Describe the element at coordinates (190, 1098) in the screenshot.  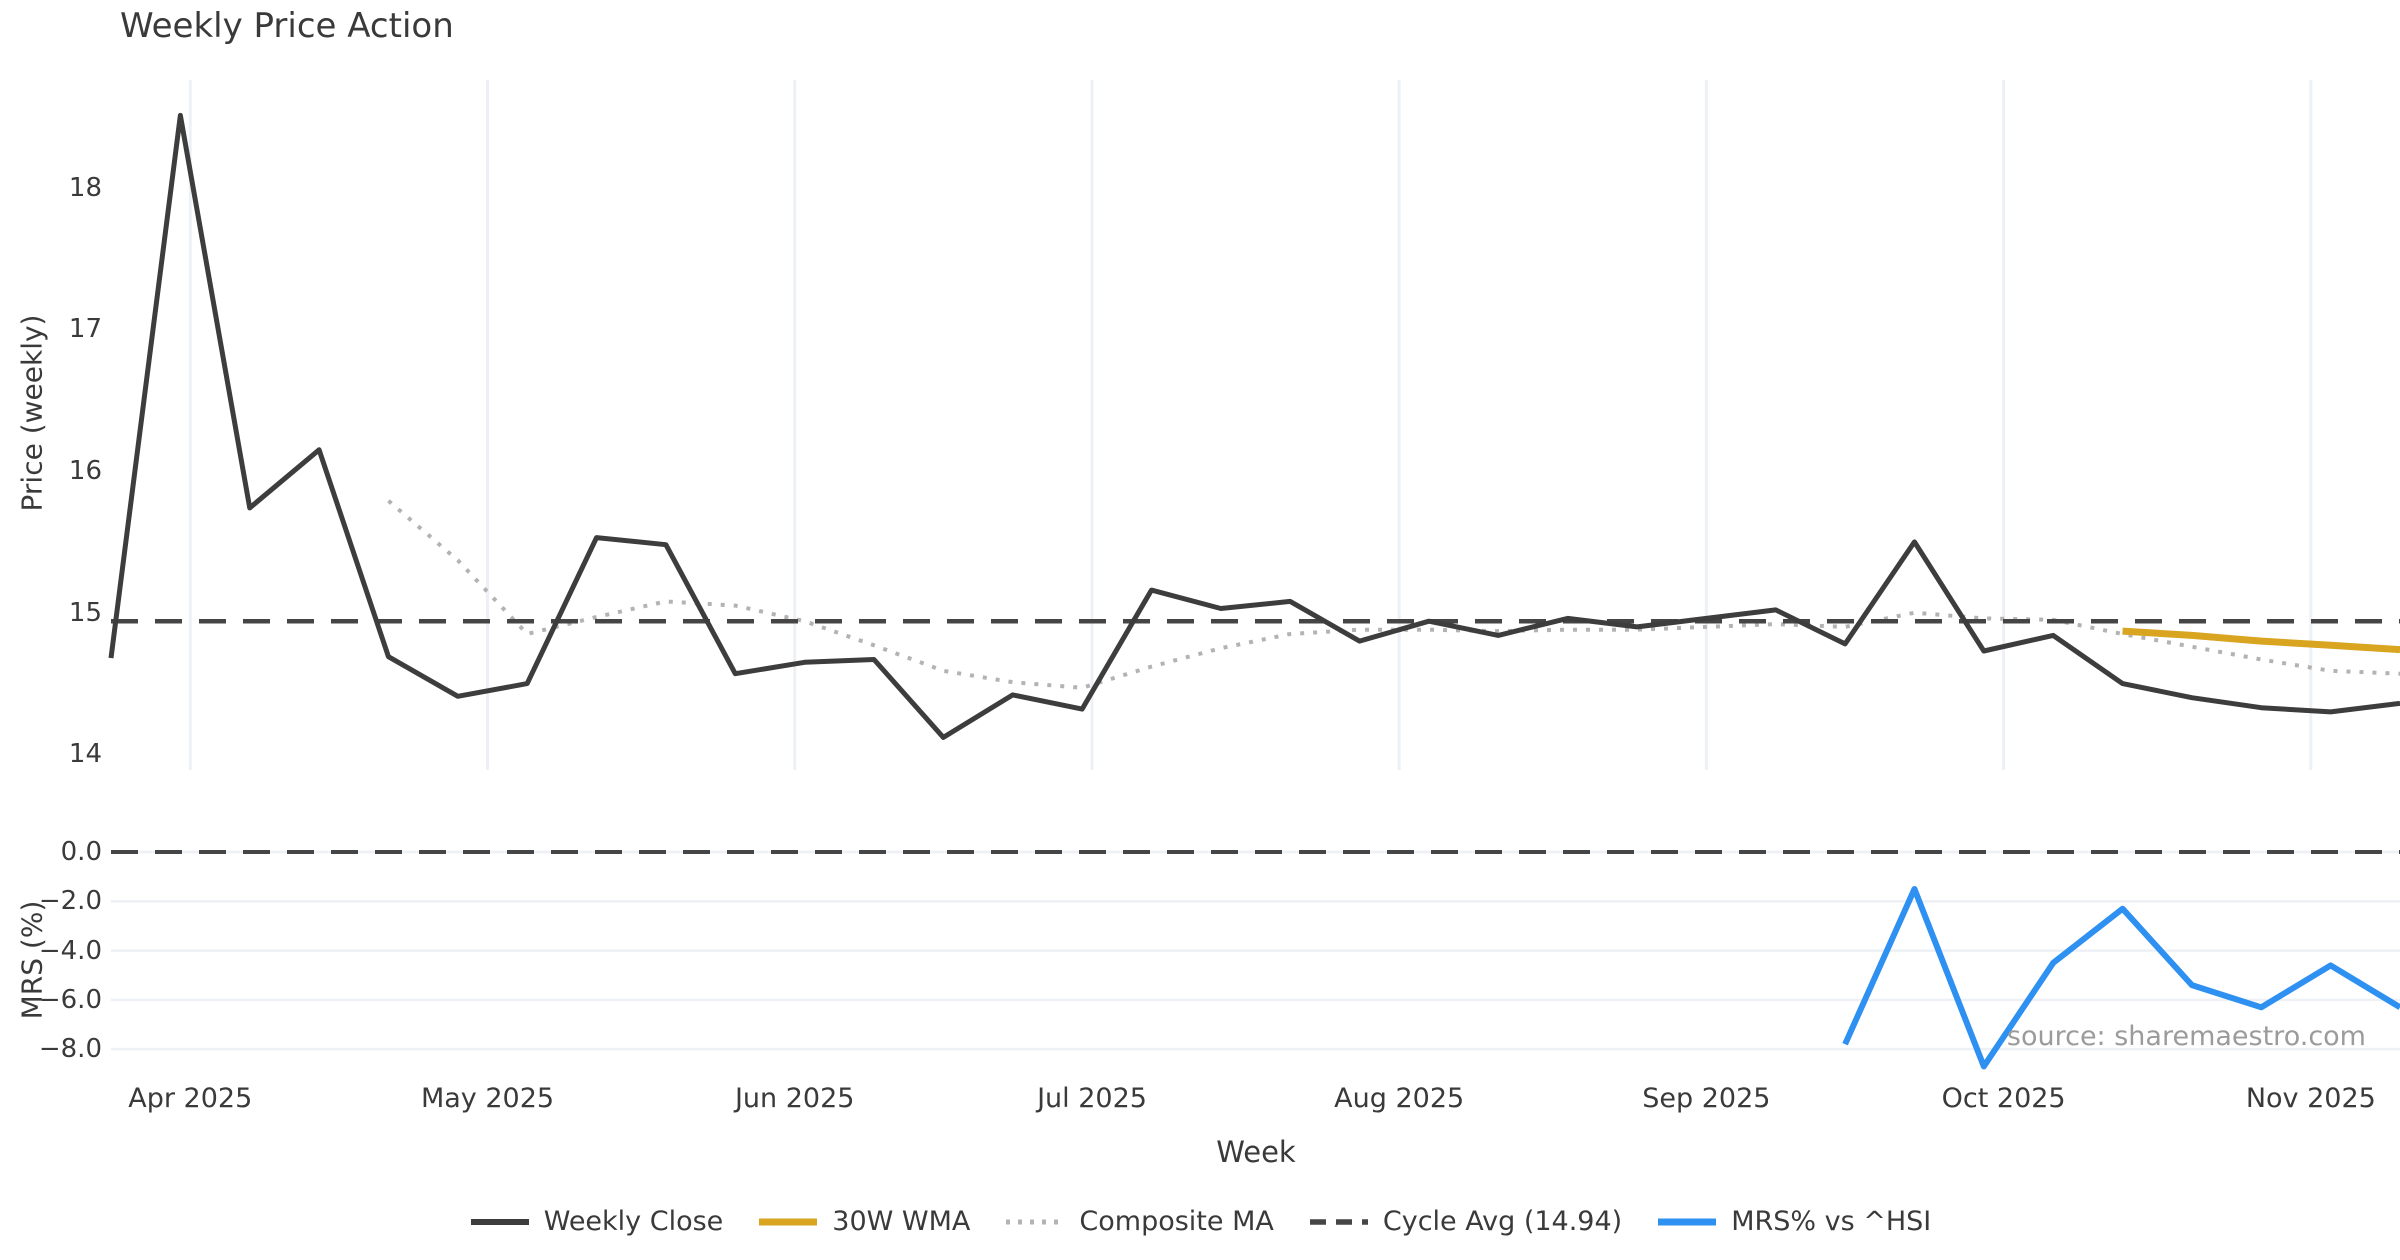
I see `x-tick-label: Apr 2025` at that location.